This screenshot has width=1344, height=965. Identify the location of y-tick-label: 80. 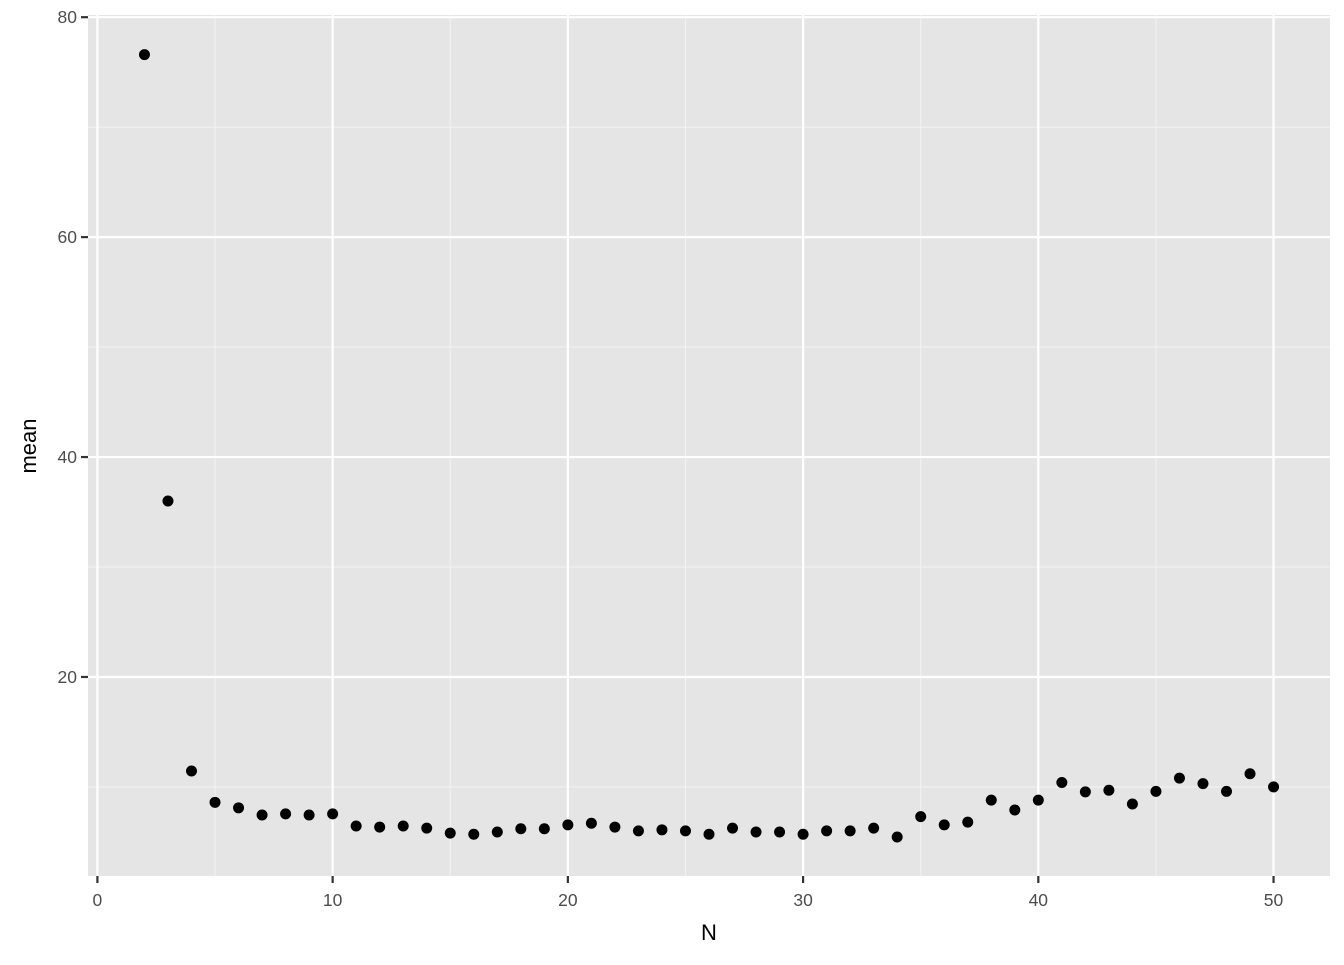
(68, 17).